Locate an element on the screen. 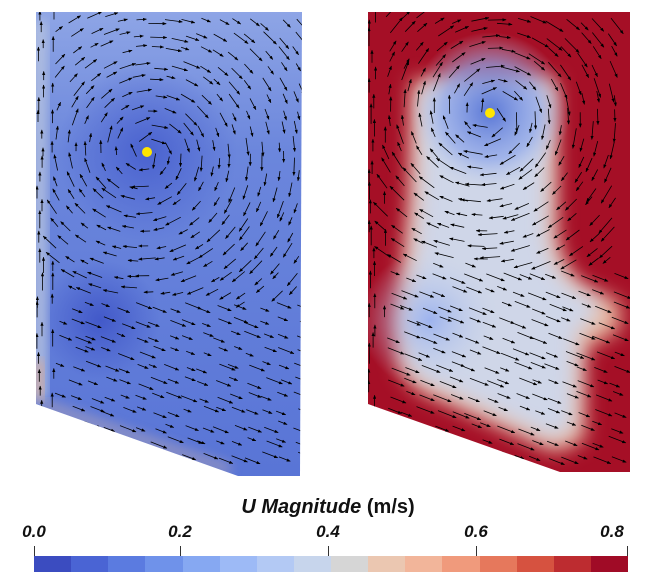 This screenshot has width=656, height=584. colorbar-tick-label-1: 0.2 is located at coordinates (180, 531).